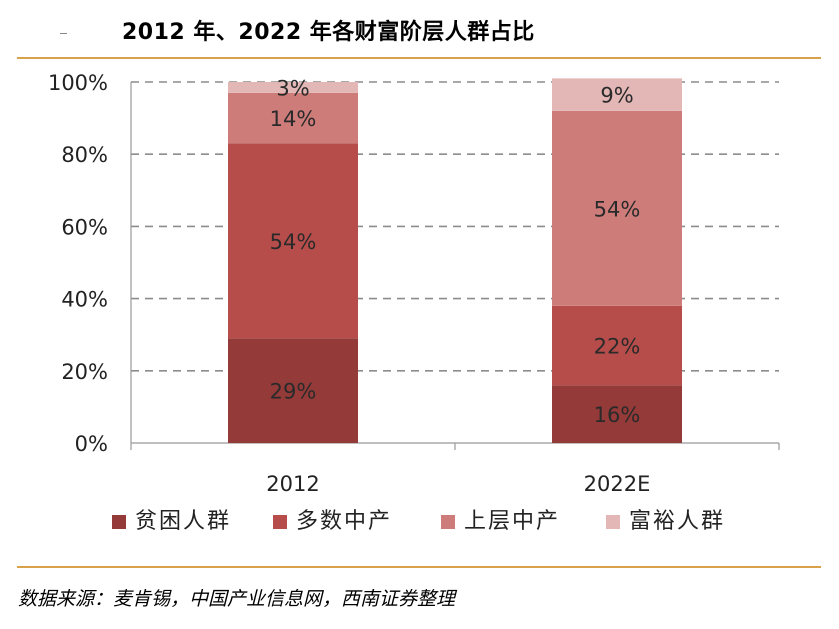 This screenshot has height=629, width=839. What do you see at coordinates (344, 521) in the screenshot?
I see `legend-label: 多数中产` at bounding box center [344, 521].